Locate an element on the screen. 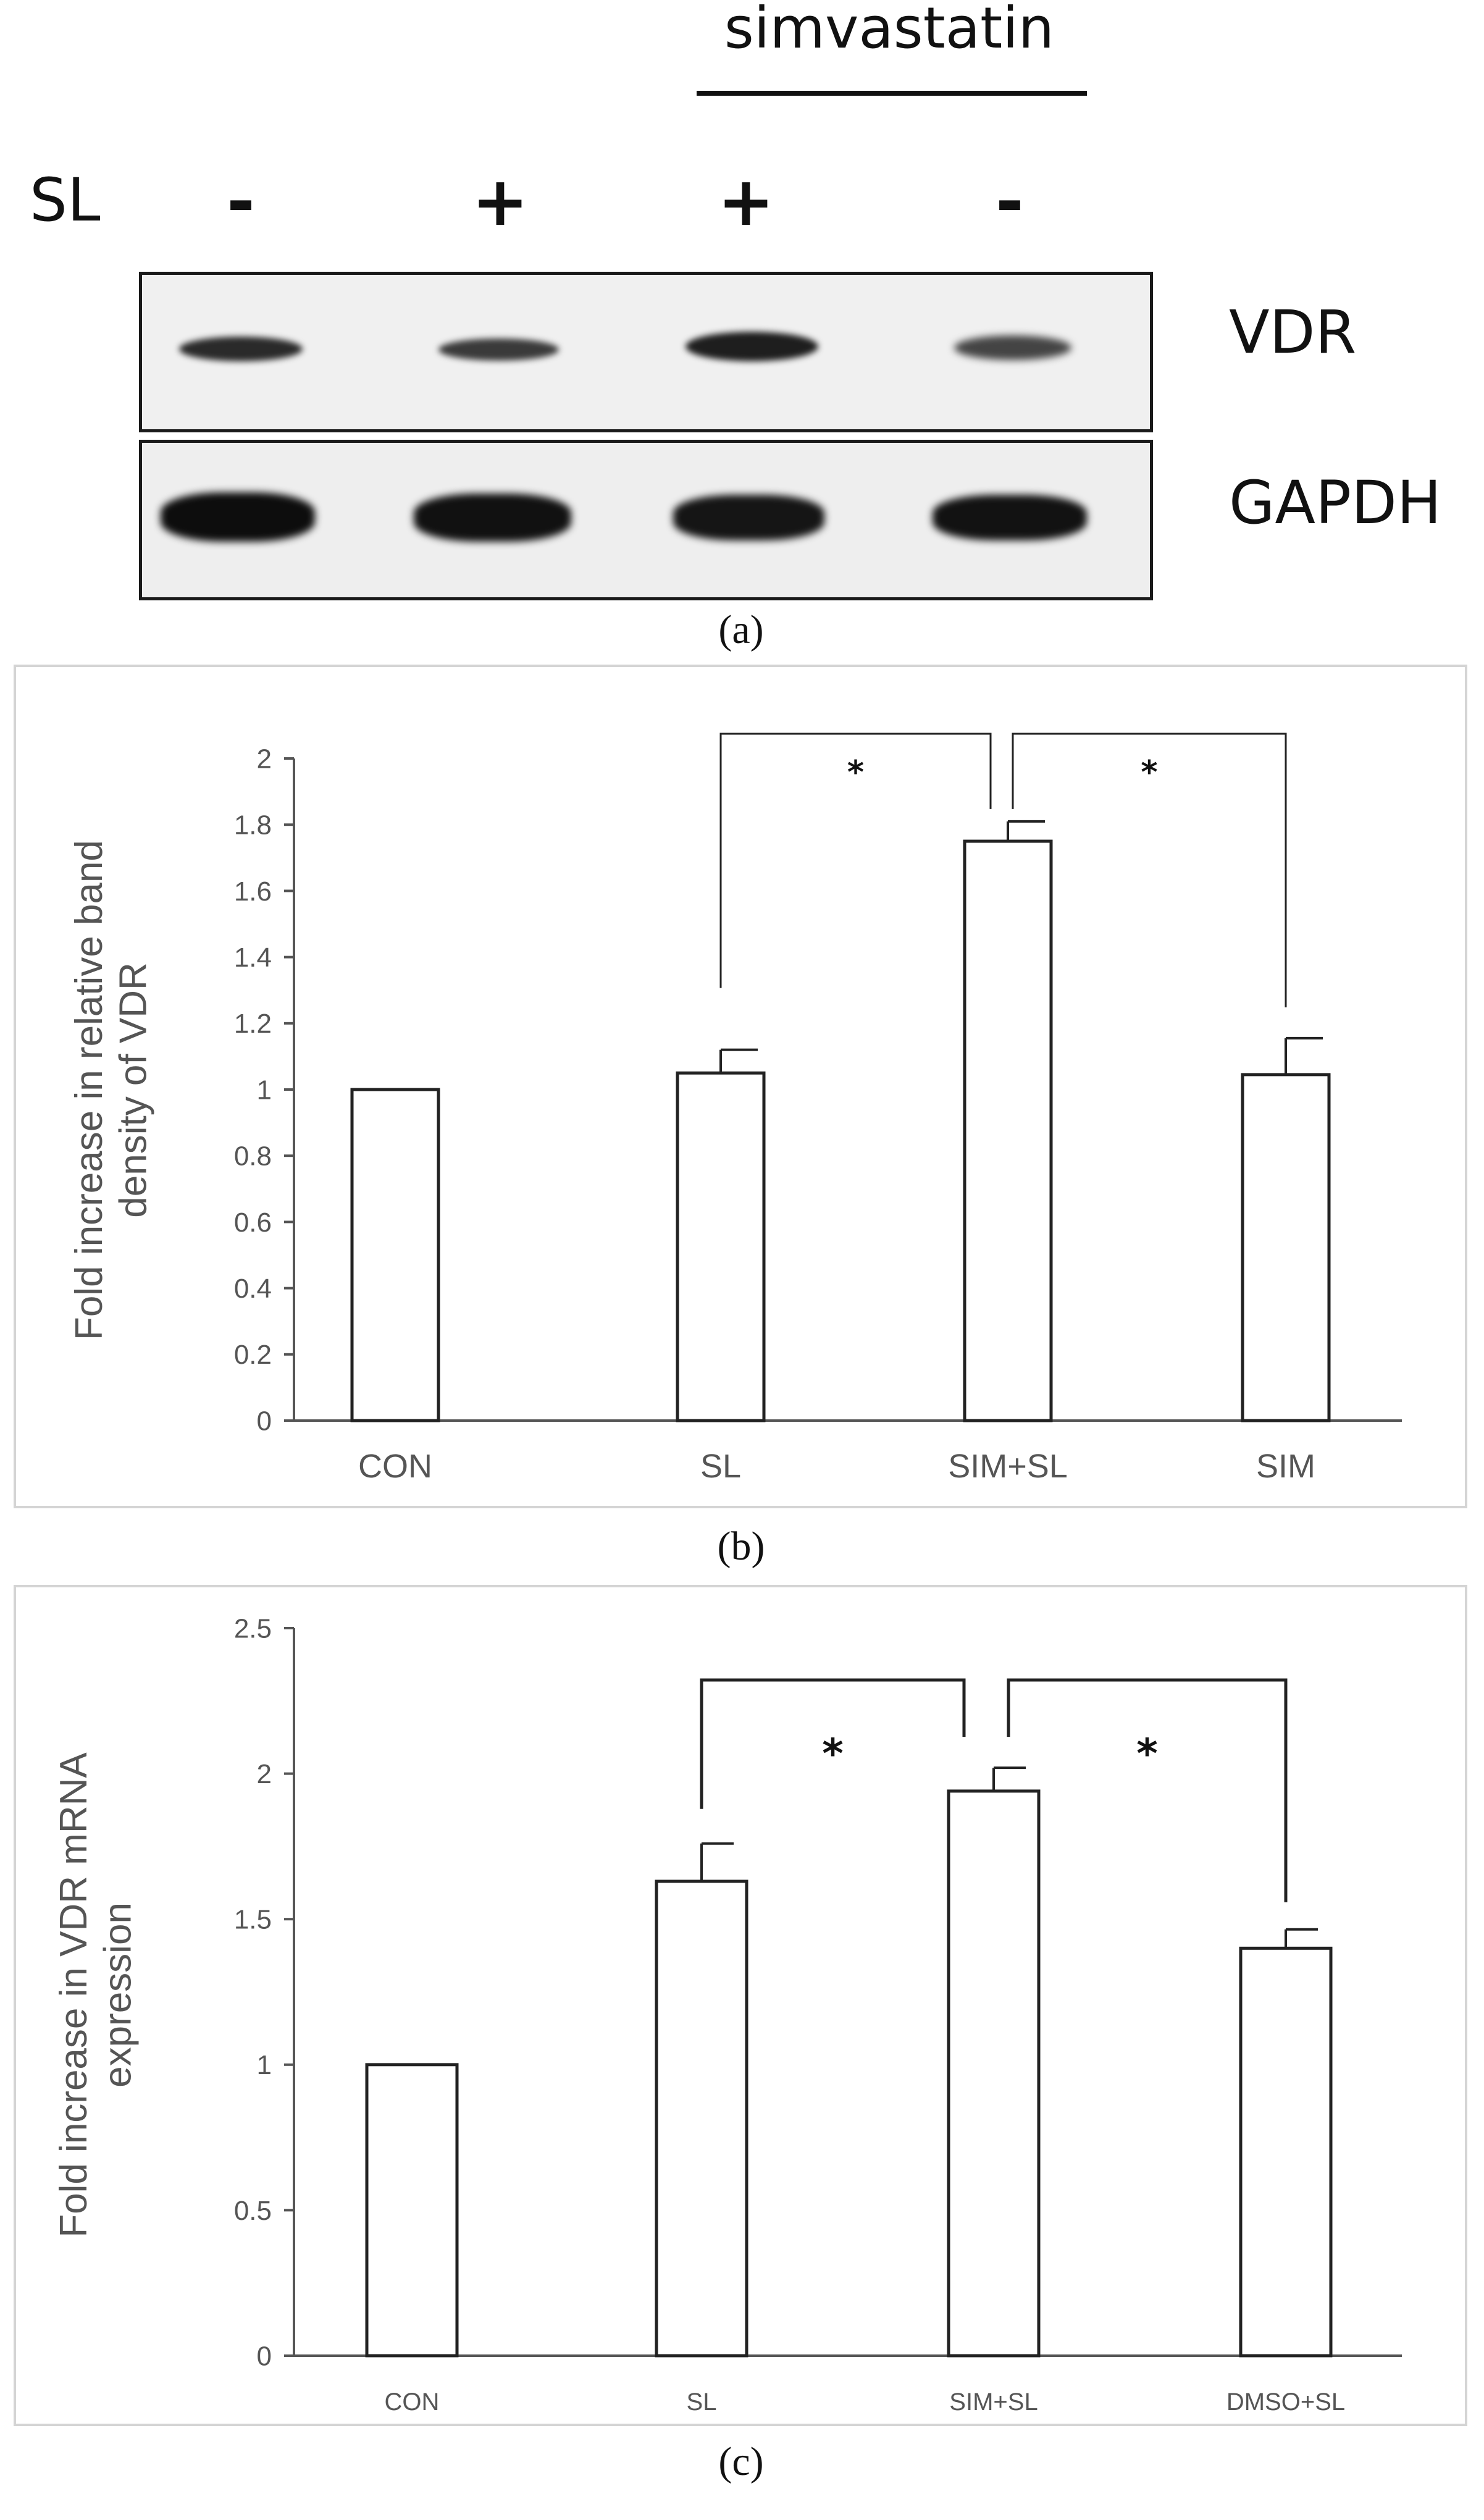 The width and height of the screenshot is (1484, 2520). vdr-blot is located at coordinates (646, 352).